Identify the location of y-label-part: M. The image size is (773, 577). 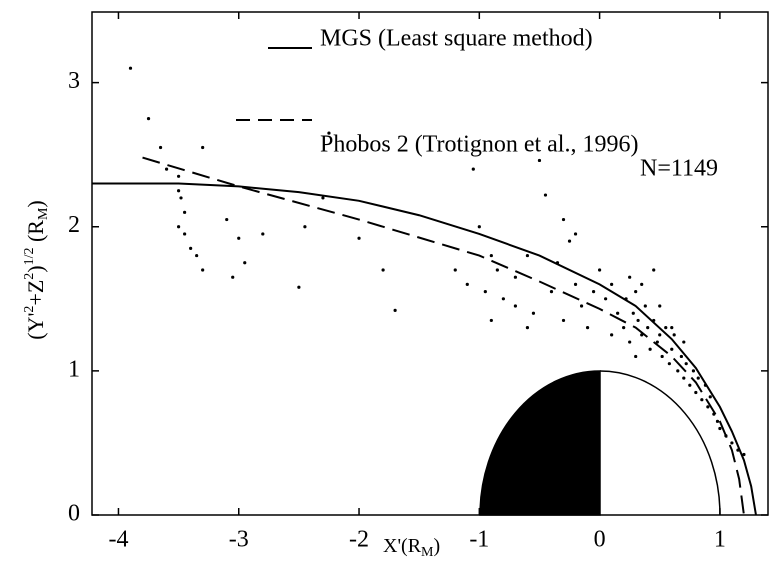
(43, 213).